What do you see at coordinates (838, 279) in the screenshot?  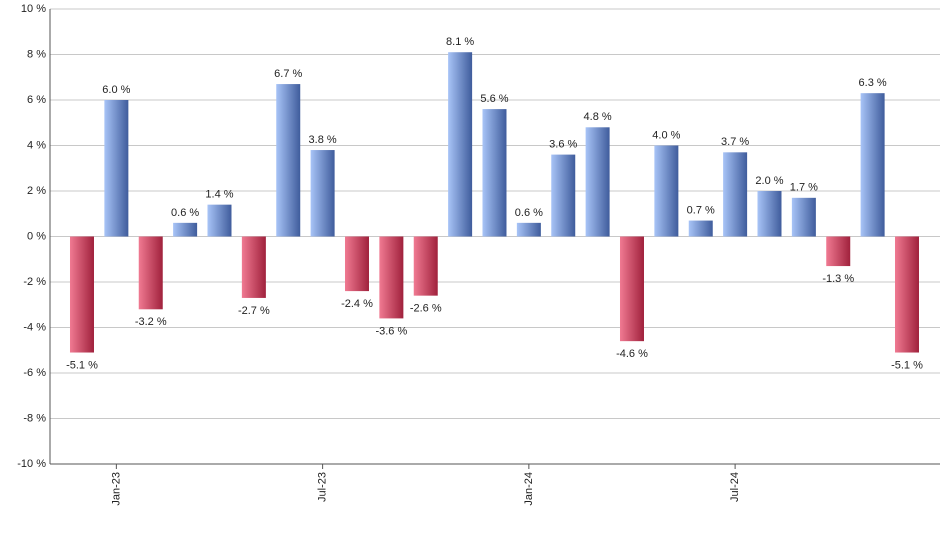 I see `value-label: -1.3 %` at bounding box center [838, 279].